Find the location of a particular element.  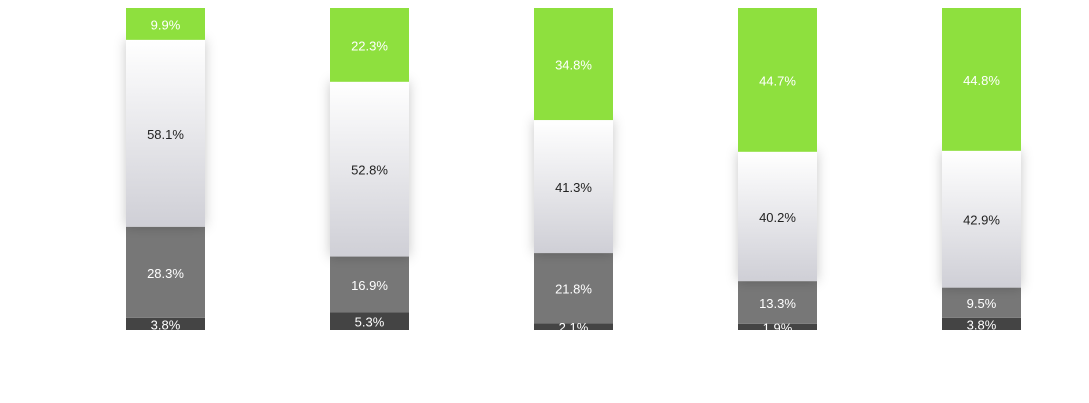

bar-stack-4: 1.9% 13.3% 40.2% 44.7% is located at coordinates (777, 171).